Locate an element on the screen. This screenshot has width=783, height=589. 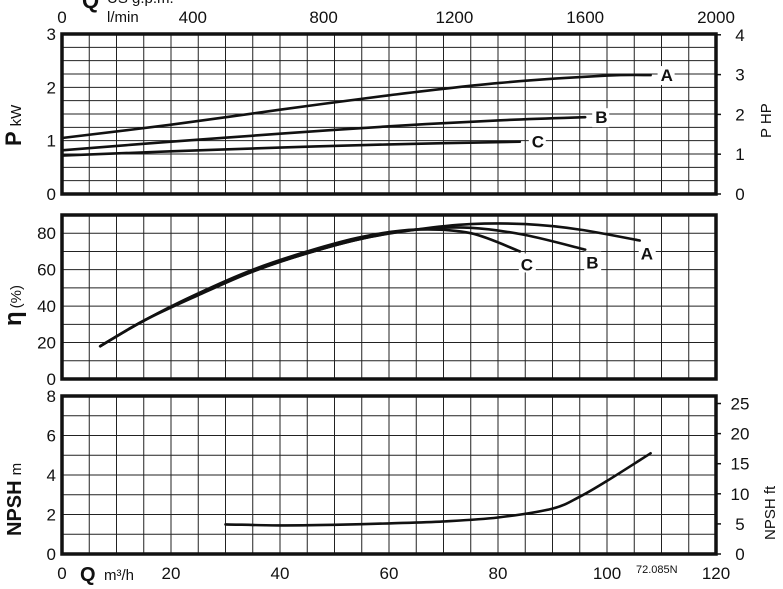
y2-tick-label: 15 is located at coordinates (740, 464).